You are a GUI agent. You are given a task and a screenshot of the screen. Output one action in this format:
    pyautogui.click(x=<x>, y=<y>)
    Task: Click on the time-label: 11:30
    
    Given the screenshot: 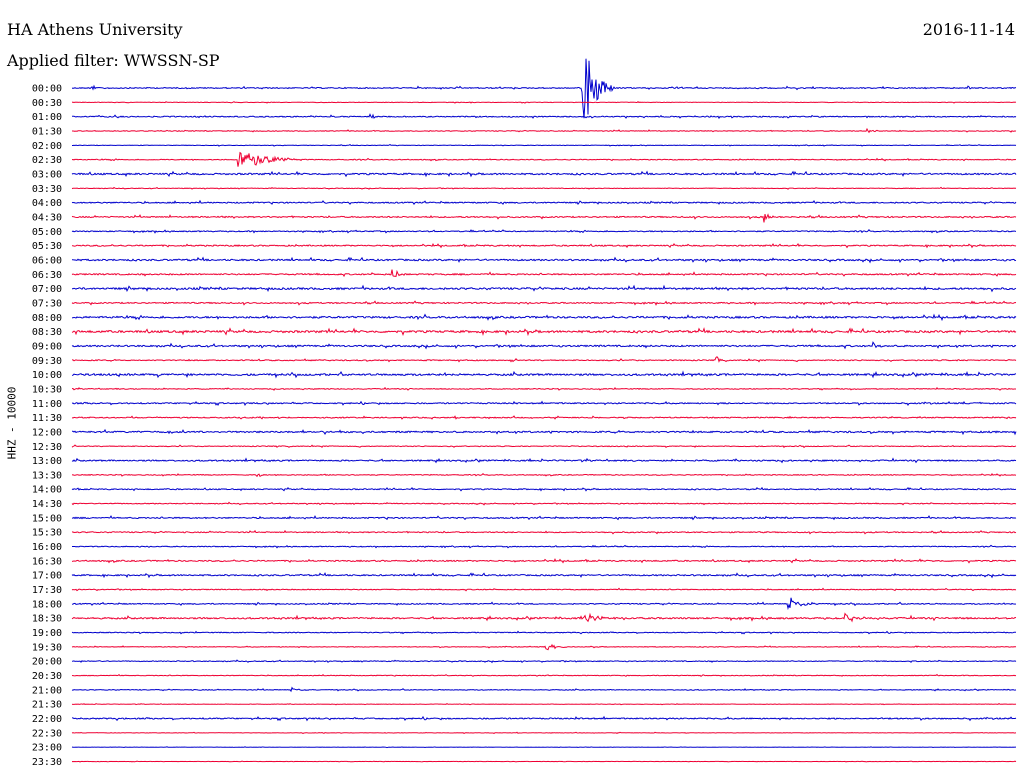 What is the action you would take?
    pyautogui.click(x=47, y=418)
    